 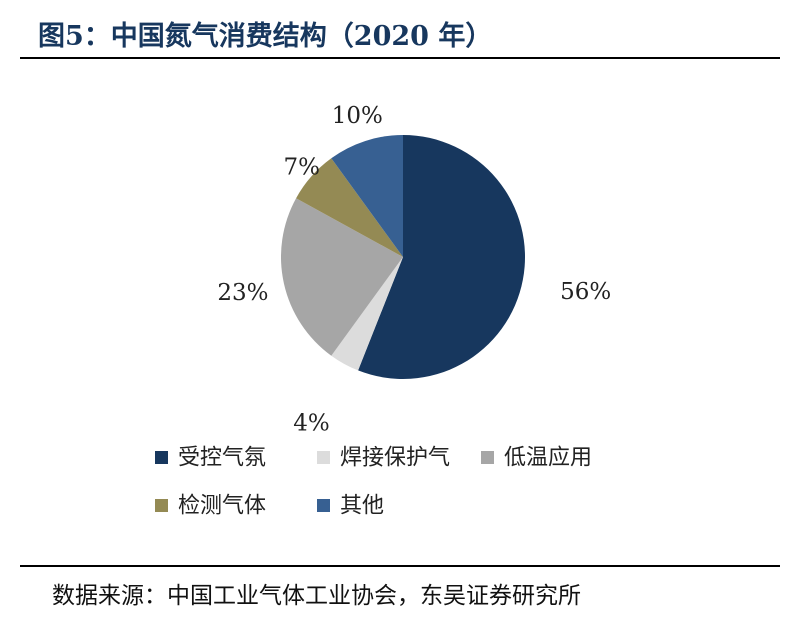 What do you see at coordinates (311, 424) in the screenshot?
I see `slice-value-label: 4%` at bounding box center [311, 424].